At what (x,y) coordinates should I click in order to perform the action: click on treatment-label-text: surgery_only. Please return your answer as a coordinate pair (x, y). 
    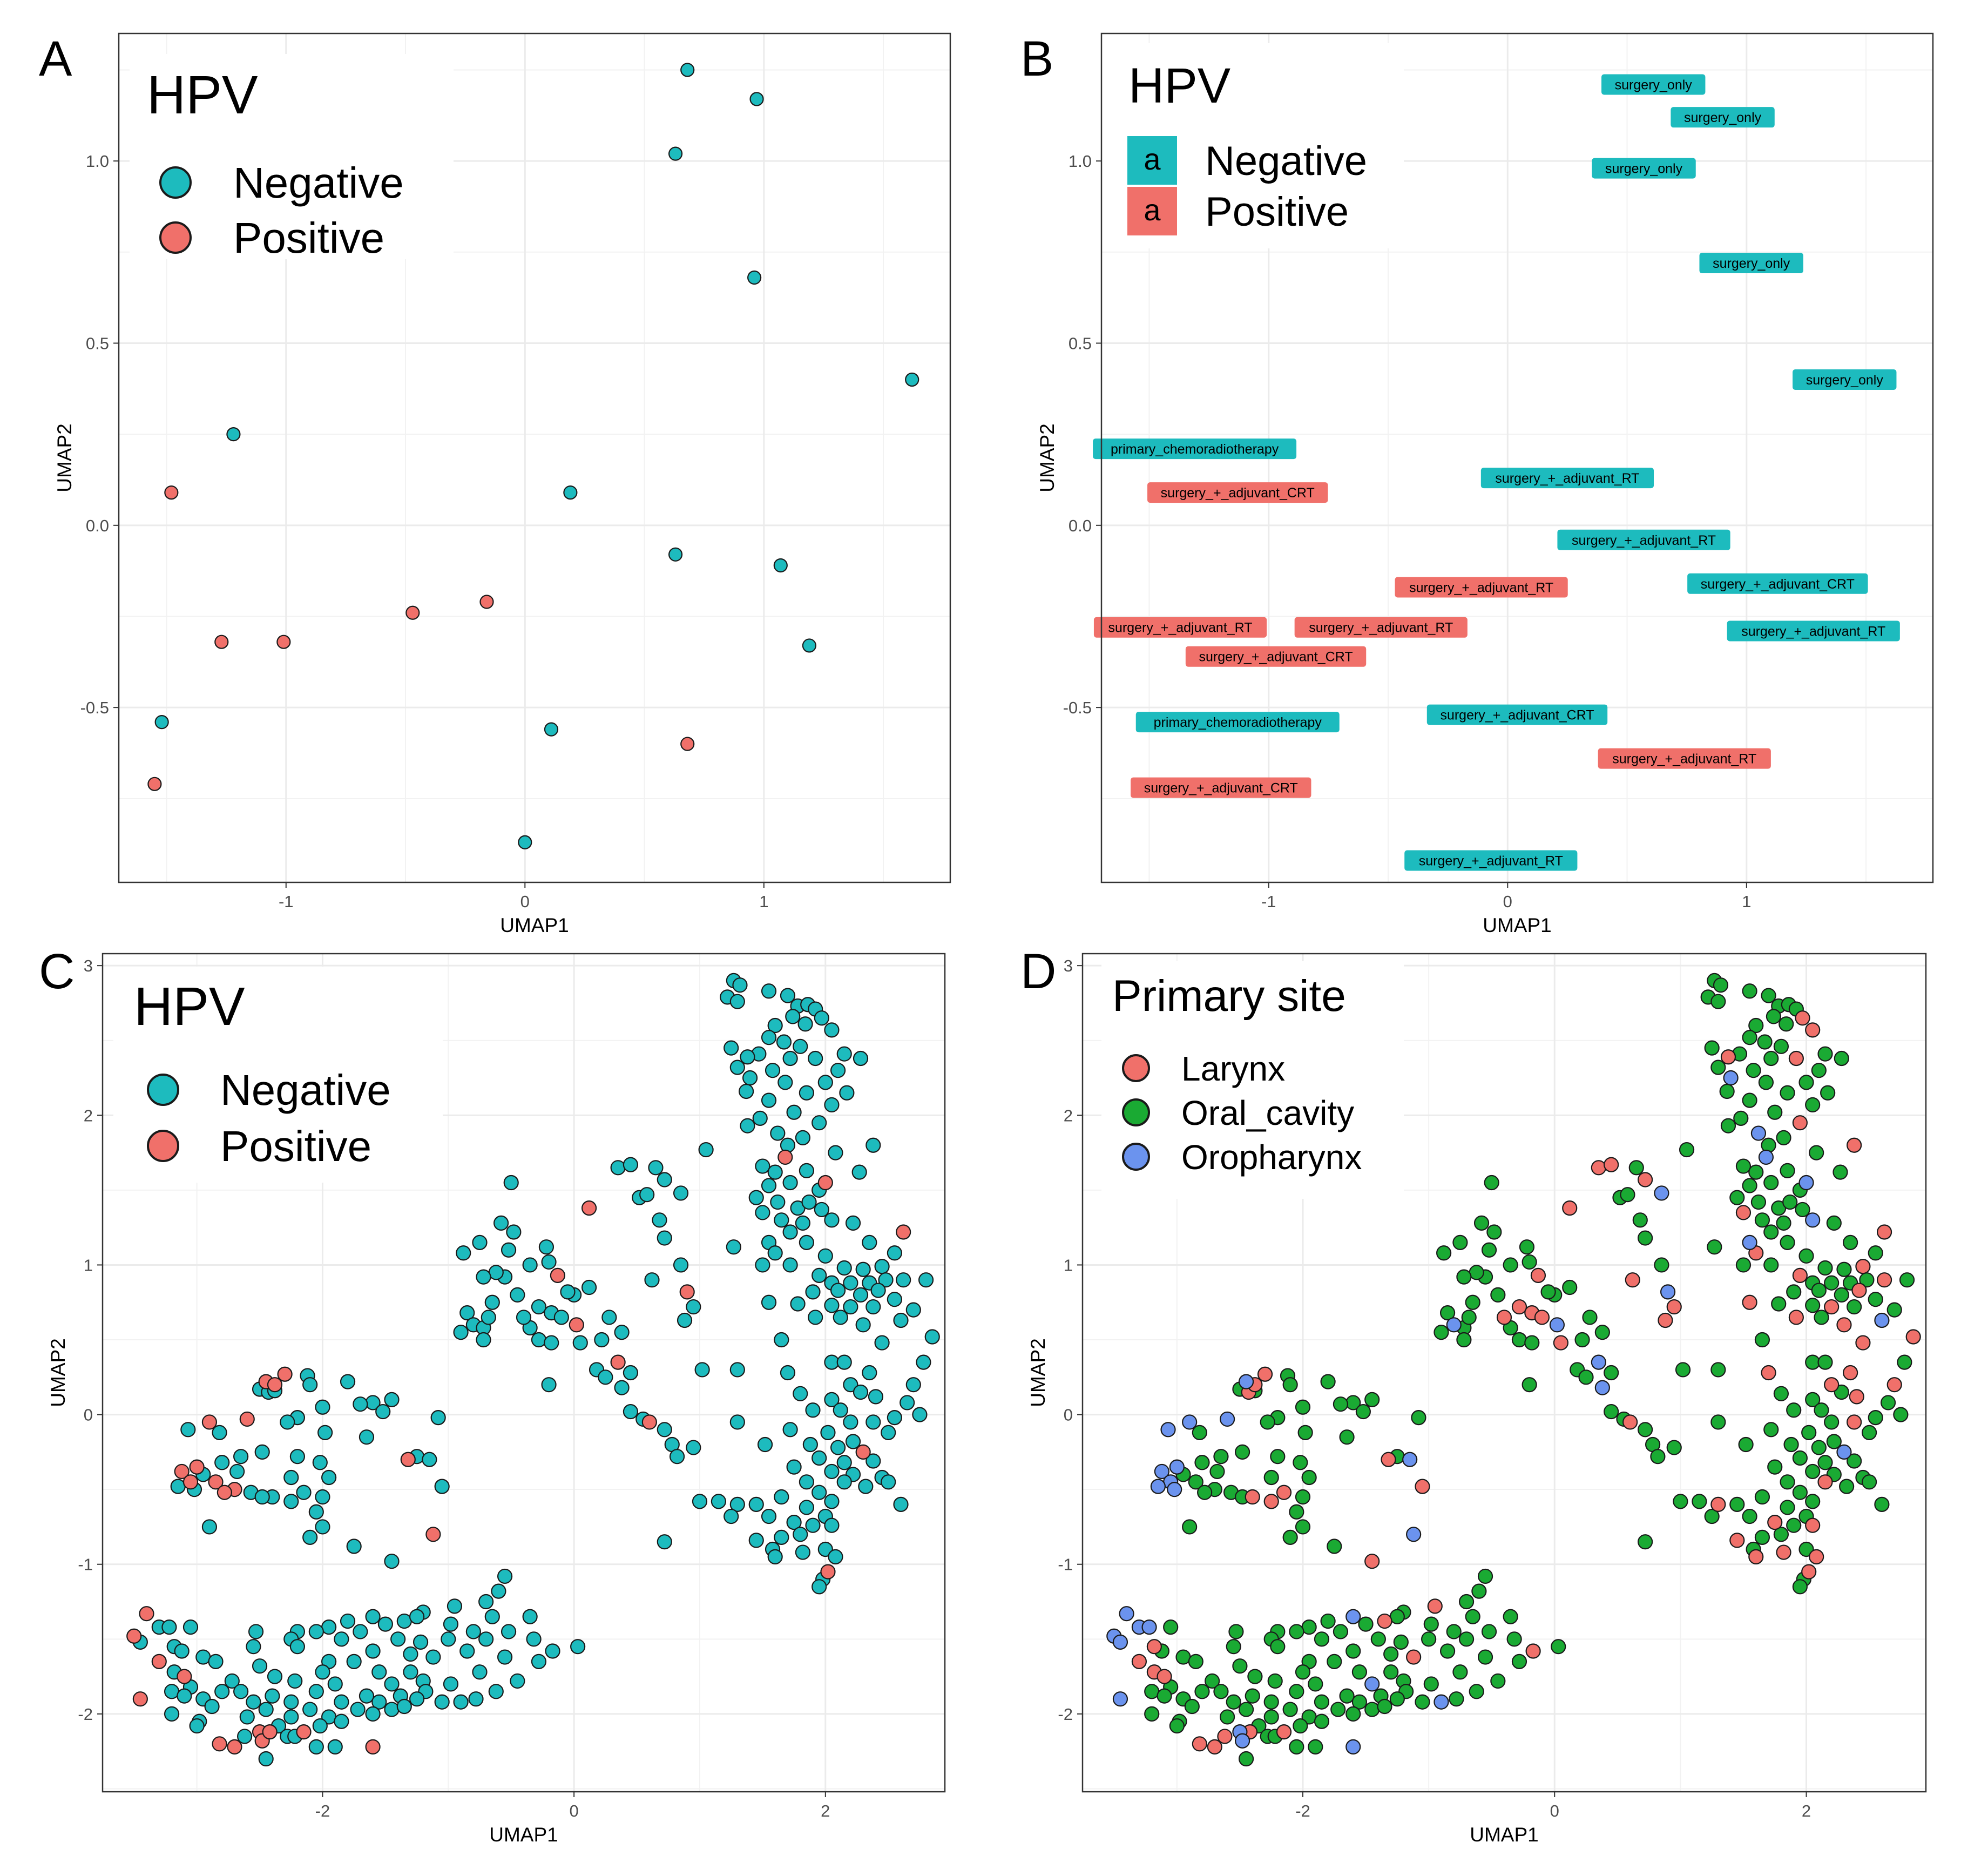
    Looking at the image, I should click on (1845, 380).